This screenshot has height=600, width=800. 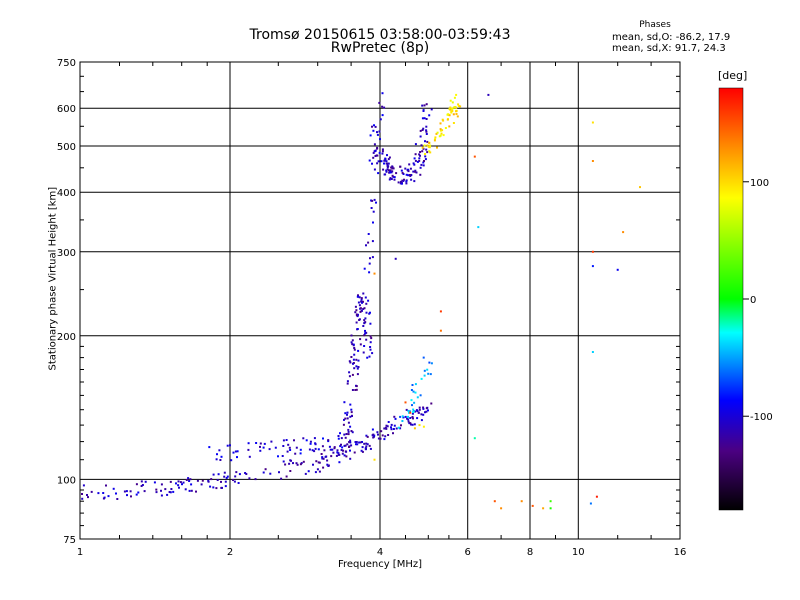 What do you see at coordinates (380, 552) in the screenshot?
I see `x-tick-label: 4` at bounding box center [380, 552].